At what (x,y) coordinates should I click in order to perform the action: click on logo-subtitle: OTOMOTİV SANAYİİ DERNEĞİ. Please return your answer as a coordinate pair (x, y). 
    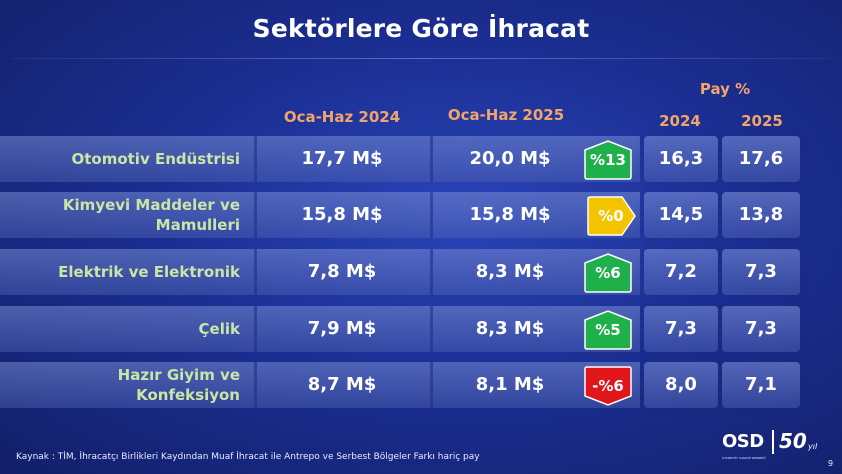
    Looking at the image, I should click on (744, 458).